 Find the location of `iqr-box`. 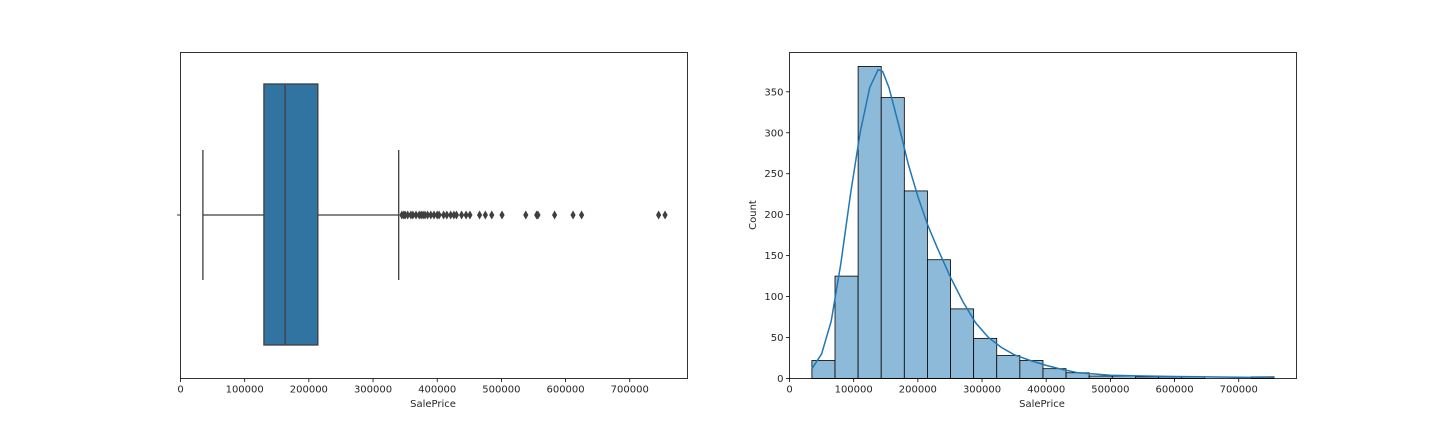

iqr-box is located at coordinates (291, 214).